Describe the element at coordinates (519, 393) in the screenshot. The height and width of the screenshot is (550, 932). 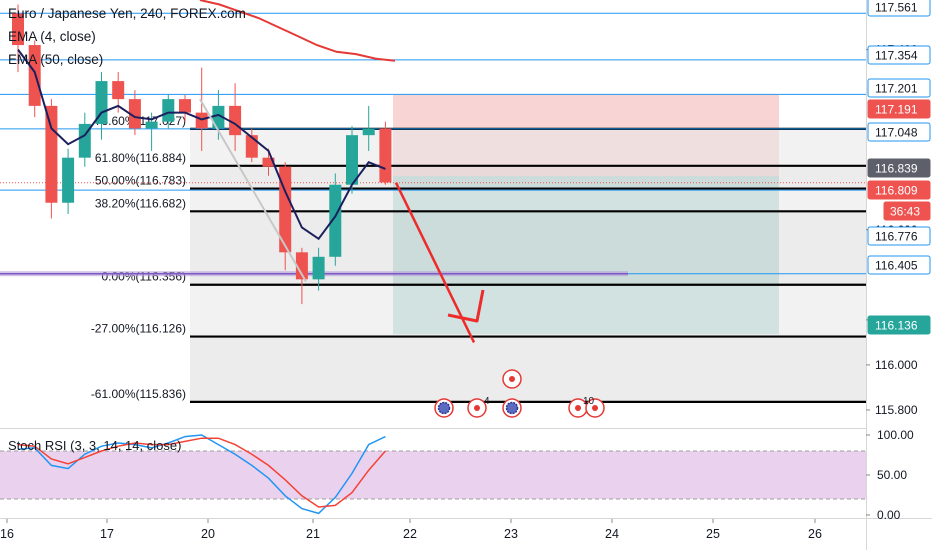
I see `event-markers: 4 10` at that location.